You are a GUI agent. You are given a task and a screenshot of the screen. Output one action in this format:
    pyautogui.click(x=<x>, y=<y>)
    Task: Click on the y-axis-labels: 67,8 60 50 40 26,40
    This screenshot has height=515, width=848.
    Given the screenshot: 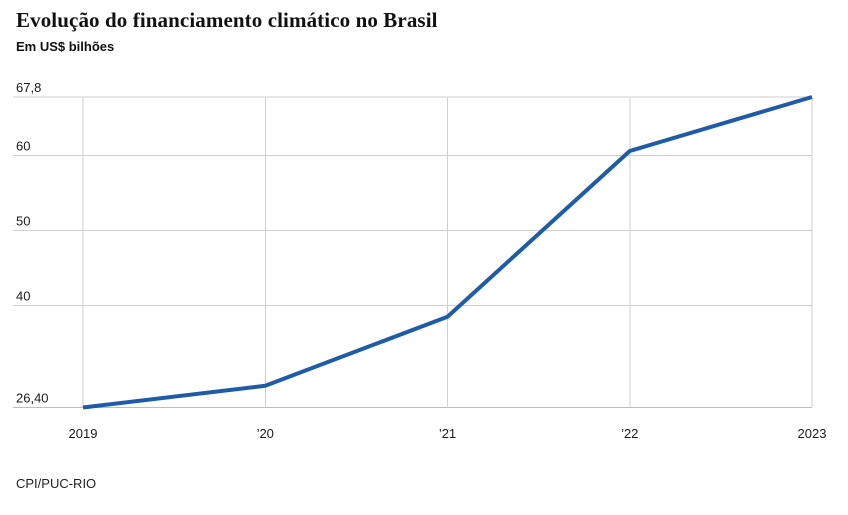 What is the action you would take?
    pyautogui.click(x=32, y=243)
    